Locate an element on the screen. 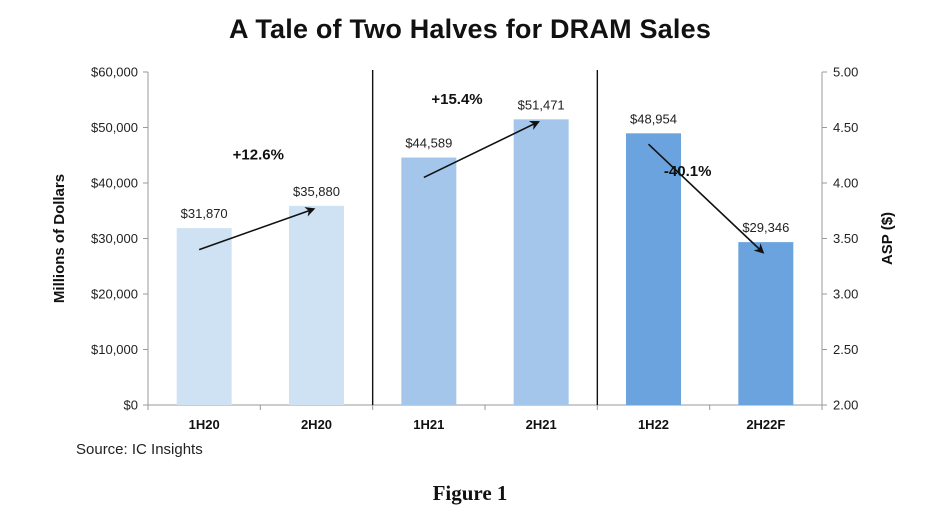 This screenshot has width=940, height=510. growth-annotation: +15.4% is located at coordinates (456, 99).